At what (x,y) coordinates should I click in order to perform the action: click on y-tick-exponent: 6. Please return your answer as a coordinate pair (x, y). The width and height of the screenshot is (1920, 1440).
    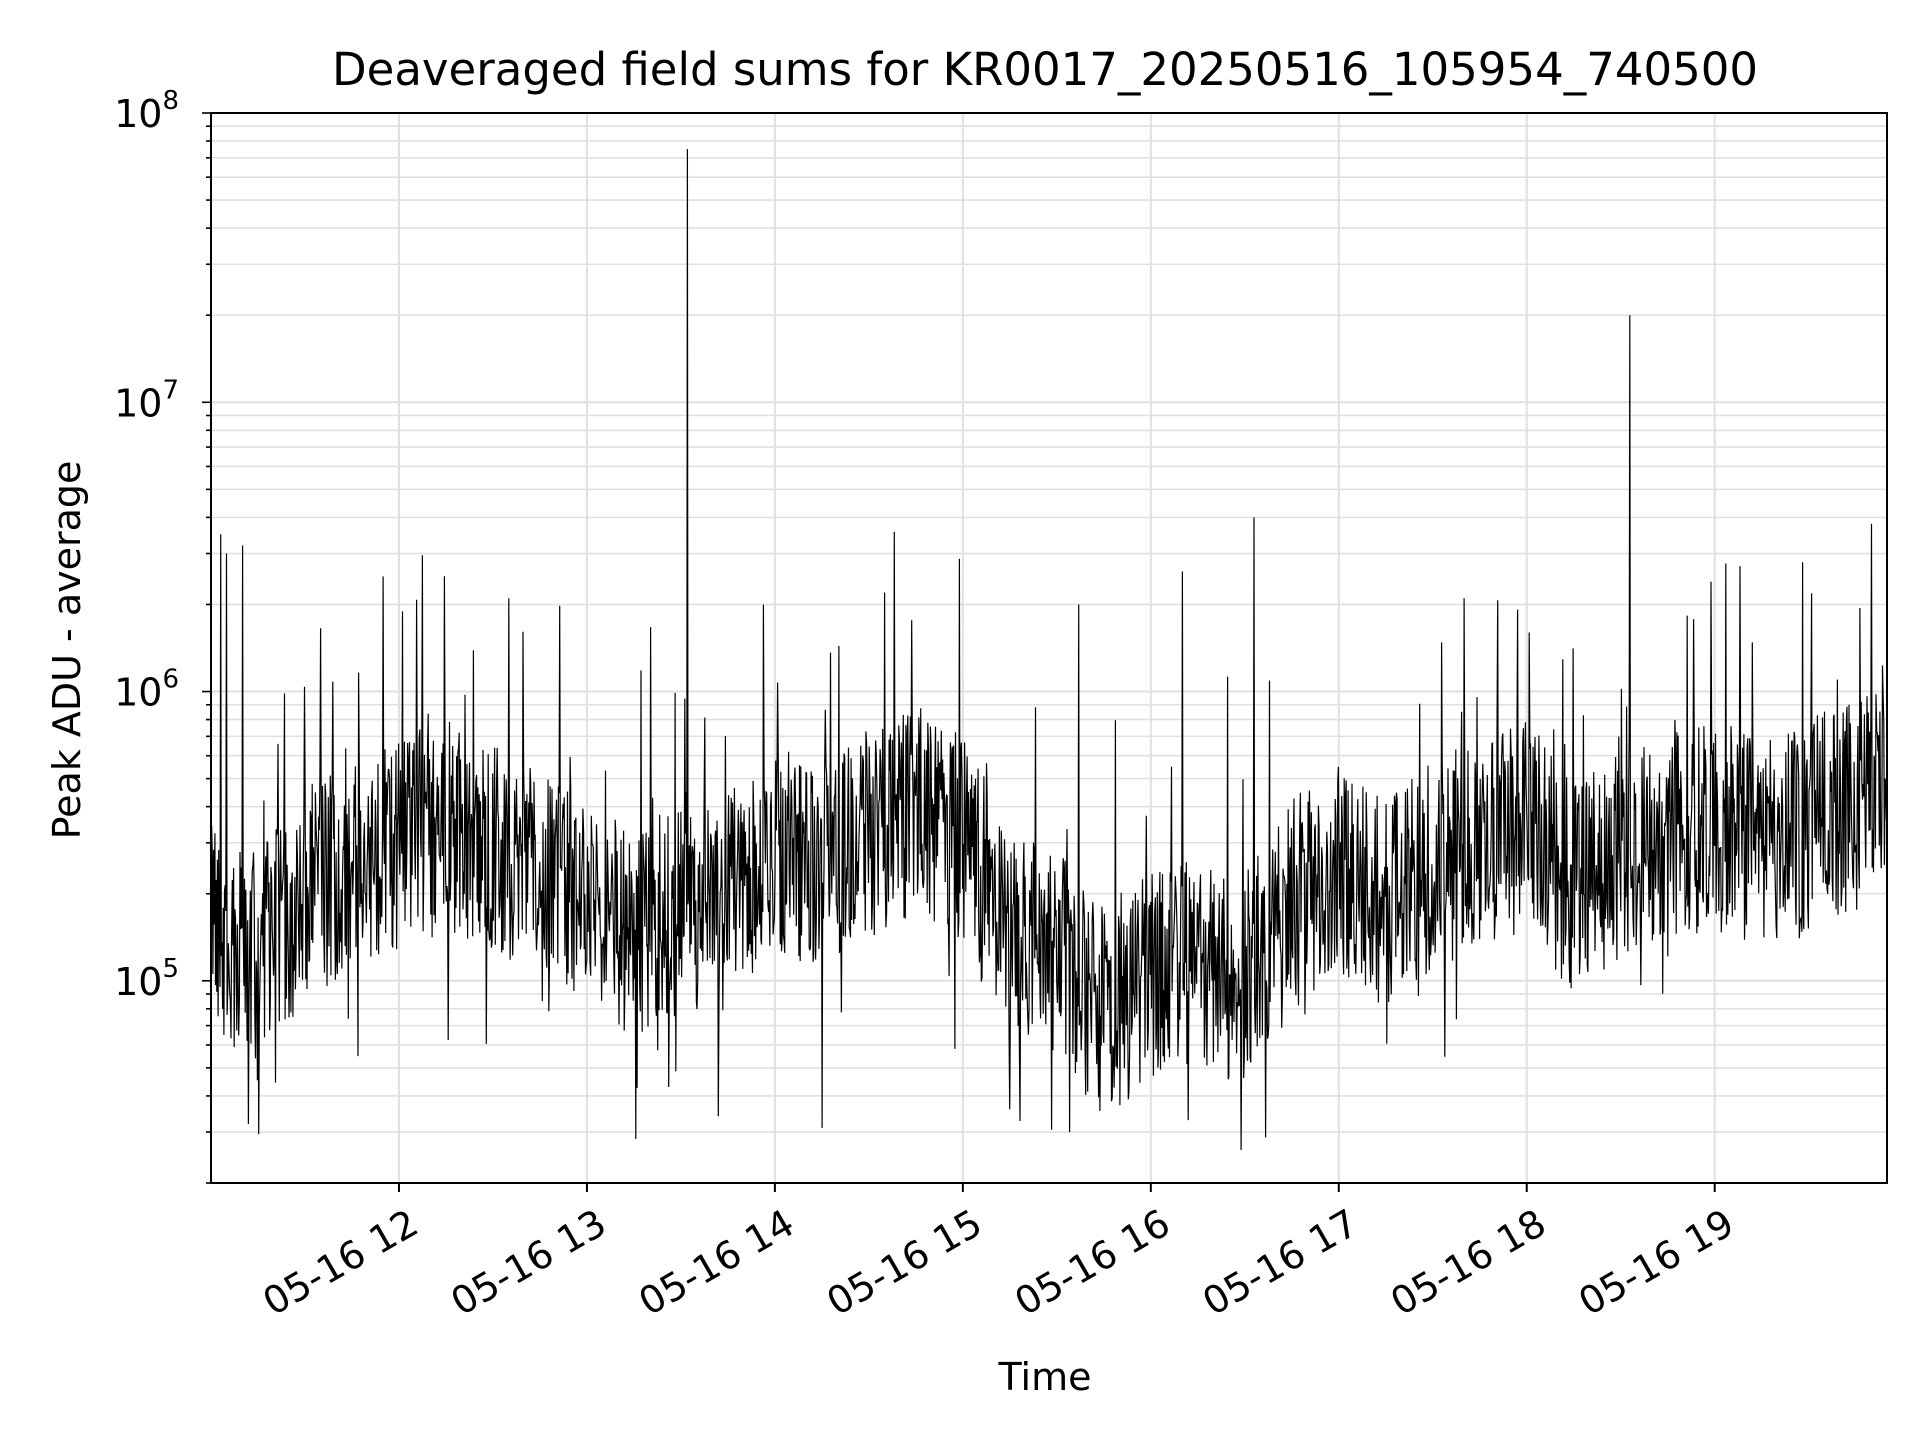
    Looking at the image, I should click on (170, 680).